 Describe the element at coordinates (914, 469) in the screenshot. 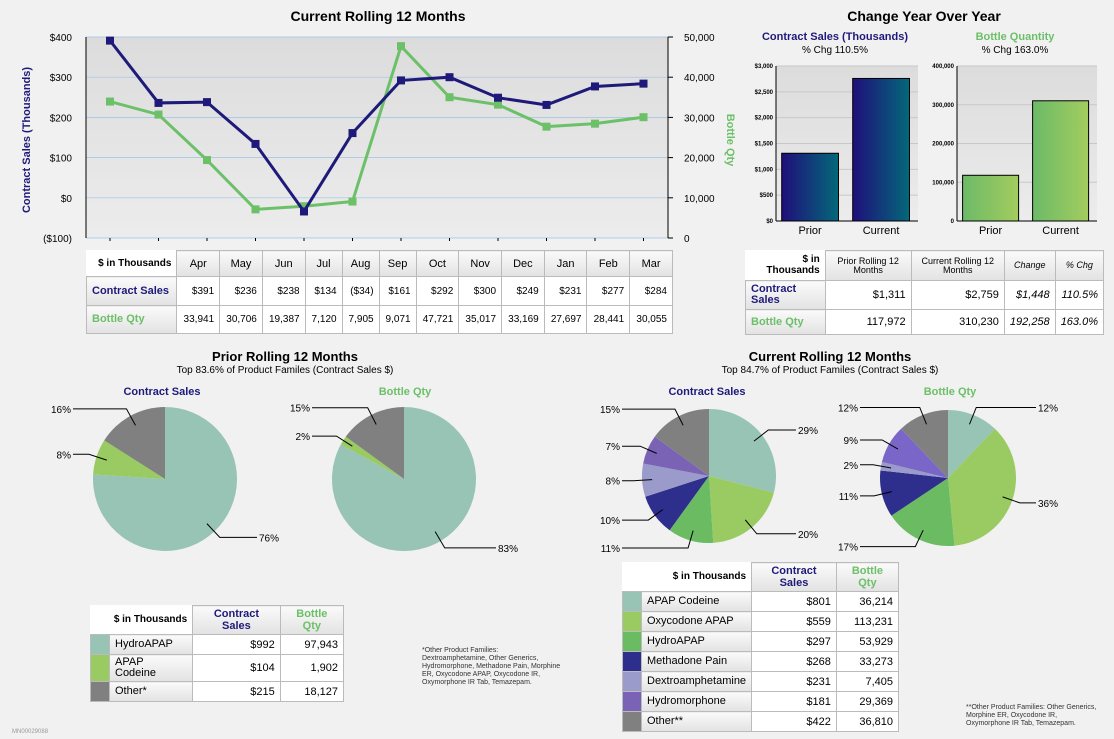

I see `pie-slice-dextroamphetamine` at that location.